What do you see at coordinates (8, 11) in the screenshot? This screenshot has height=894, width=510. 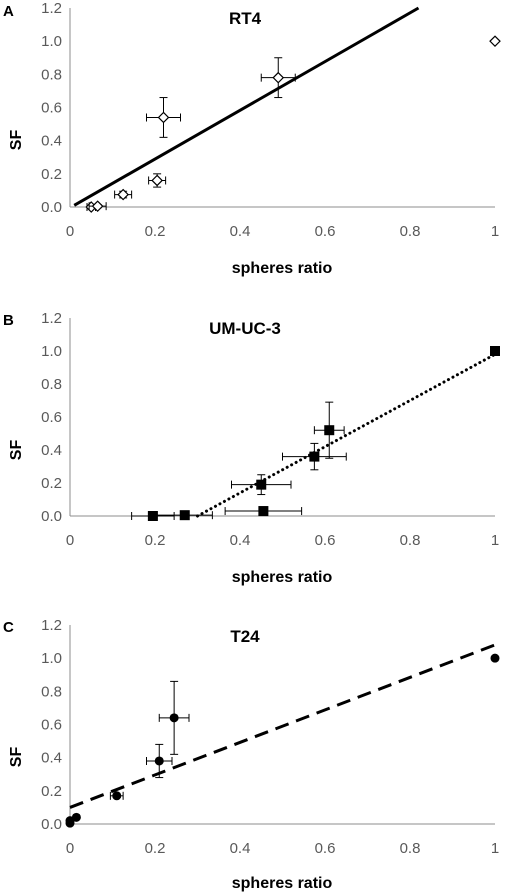 I see `panel-letter: A` at bounding box center [8, 11].